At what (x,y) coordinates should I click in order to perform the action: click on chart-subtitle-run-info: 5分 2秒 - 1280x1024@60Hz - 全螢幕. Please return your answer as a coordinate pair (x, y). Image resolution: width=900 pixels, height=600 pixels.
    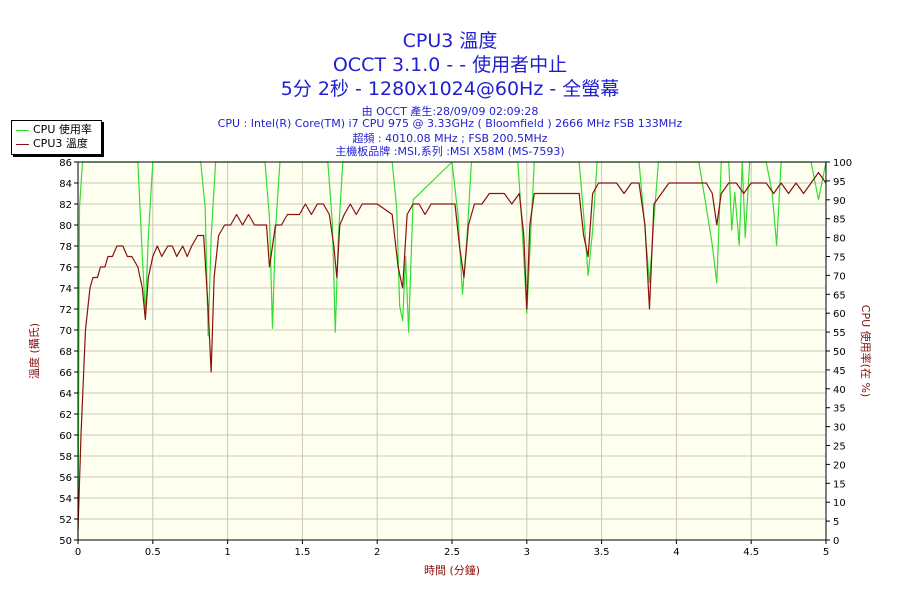
    Looking at the image, I should click on (450, 89).